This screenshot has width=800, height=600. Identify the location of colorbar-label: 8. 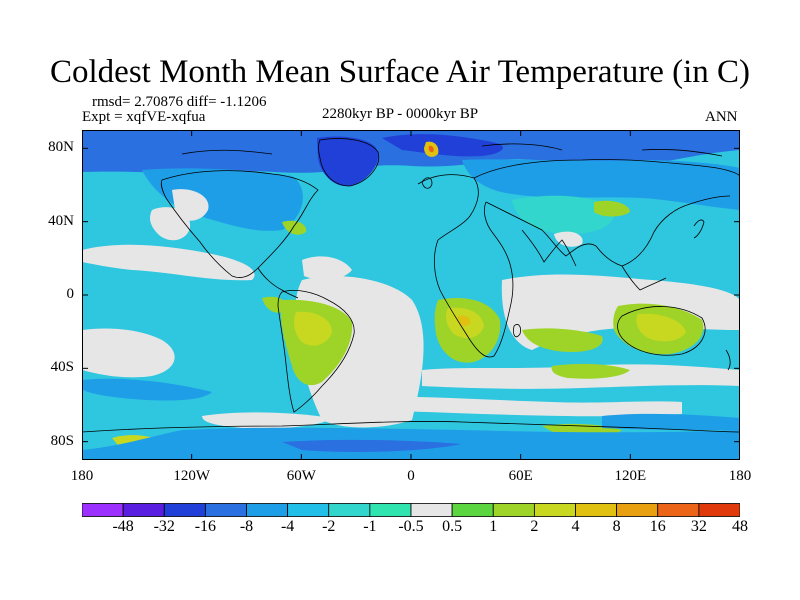
(616, 526).